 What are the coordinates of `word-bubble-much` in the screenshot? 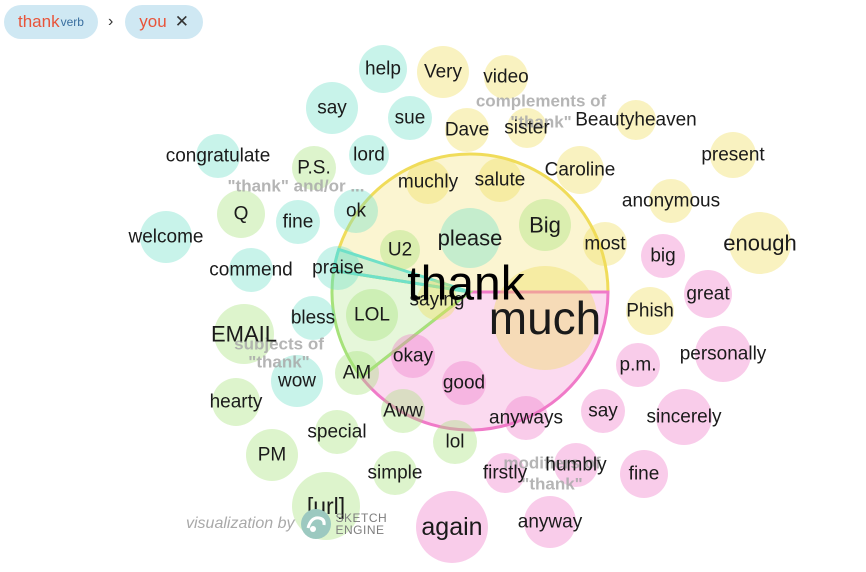 It's located at (545, 318).